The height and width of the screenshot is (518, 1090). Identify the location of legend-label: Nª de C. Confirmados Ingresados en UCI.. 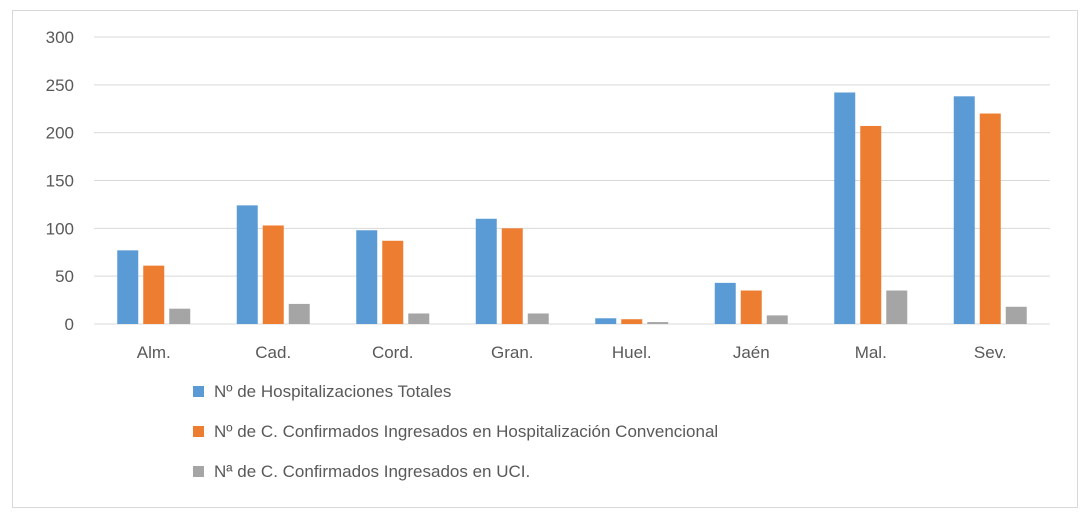
(372, 471).